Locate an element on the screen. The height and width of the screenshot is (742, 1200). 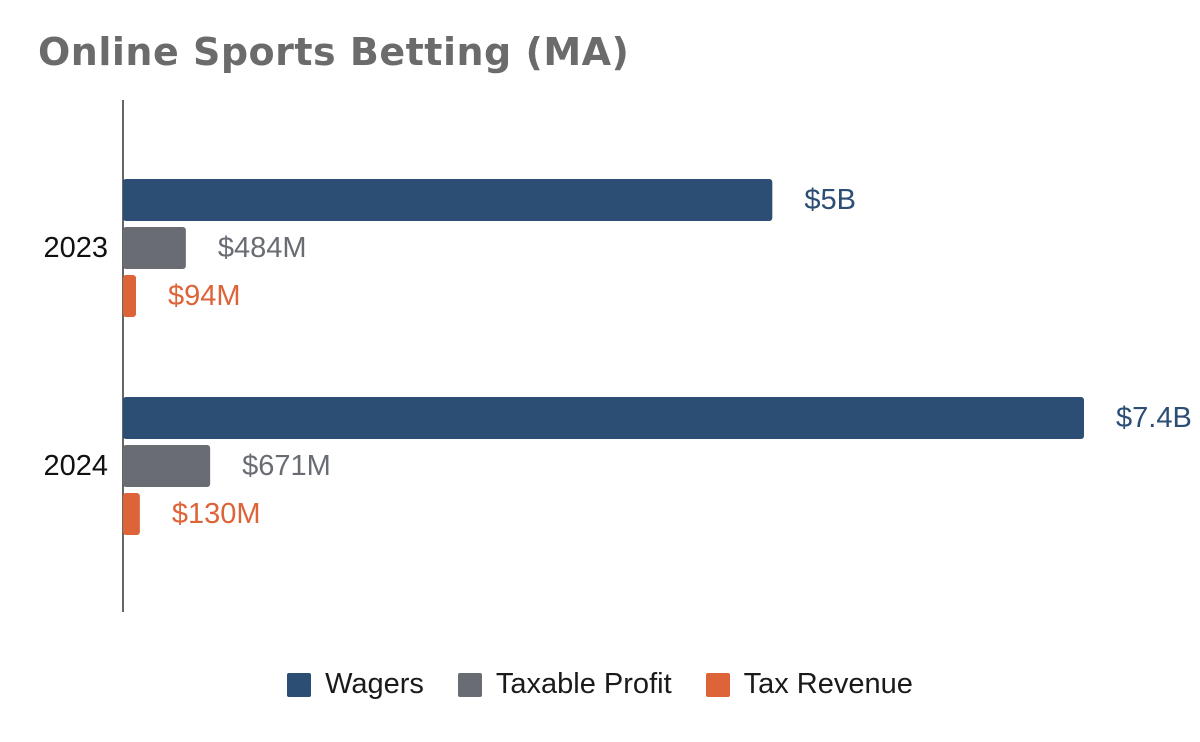
legend-label: Wagers is located at coordinates (374, 684).